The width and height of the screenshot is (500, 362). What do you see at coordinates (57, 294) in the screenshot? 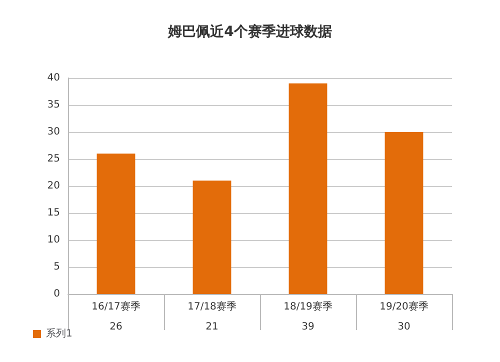
I see `y-tick-label: 0` at bounding box center [57, 294].